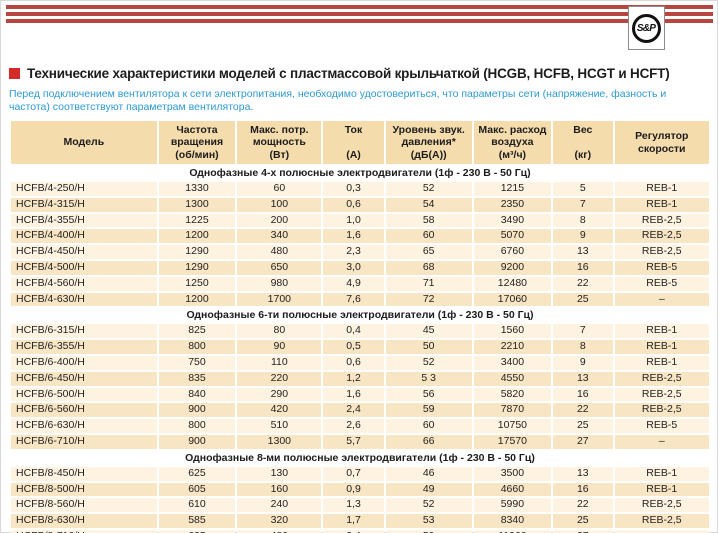 This screenshot has height=533, width=718. Describe the element at coordinates (428, 521) in the screenshot. I see `value-cell: 53` at that location.